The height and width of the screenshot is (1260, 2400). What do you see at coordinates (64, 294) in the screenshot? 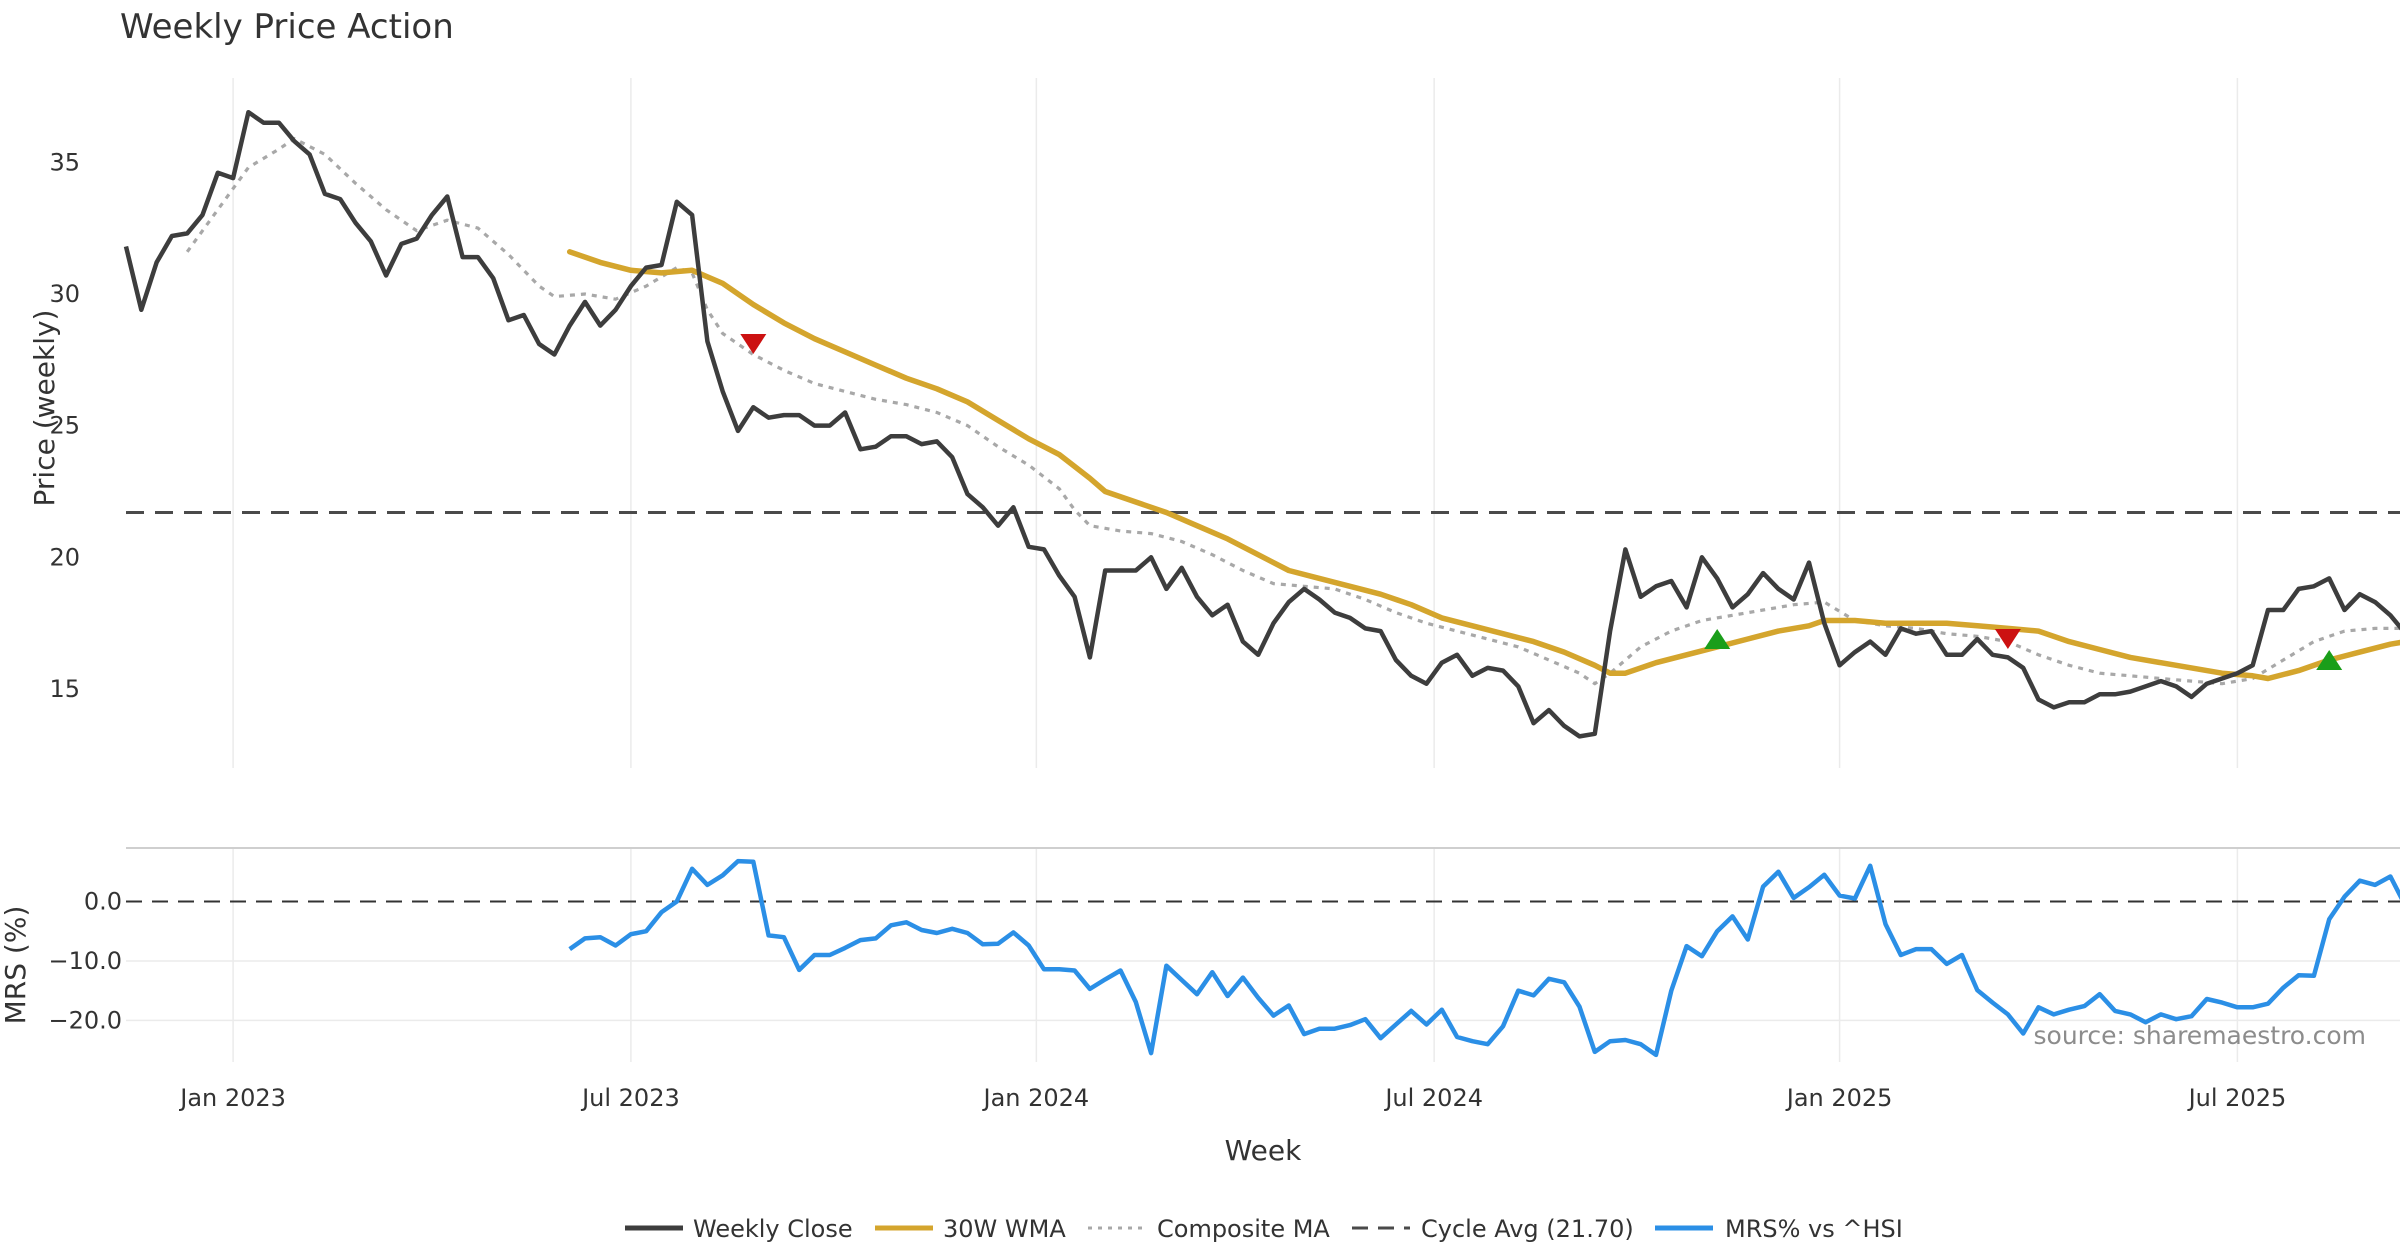
I see `price-y-tick-label-3: 30` at bounding box center [64, 294].